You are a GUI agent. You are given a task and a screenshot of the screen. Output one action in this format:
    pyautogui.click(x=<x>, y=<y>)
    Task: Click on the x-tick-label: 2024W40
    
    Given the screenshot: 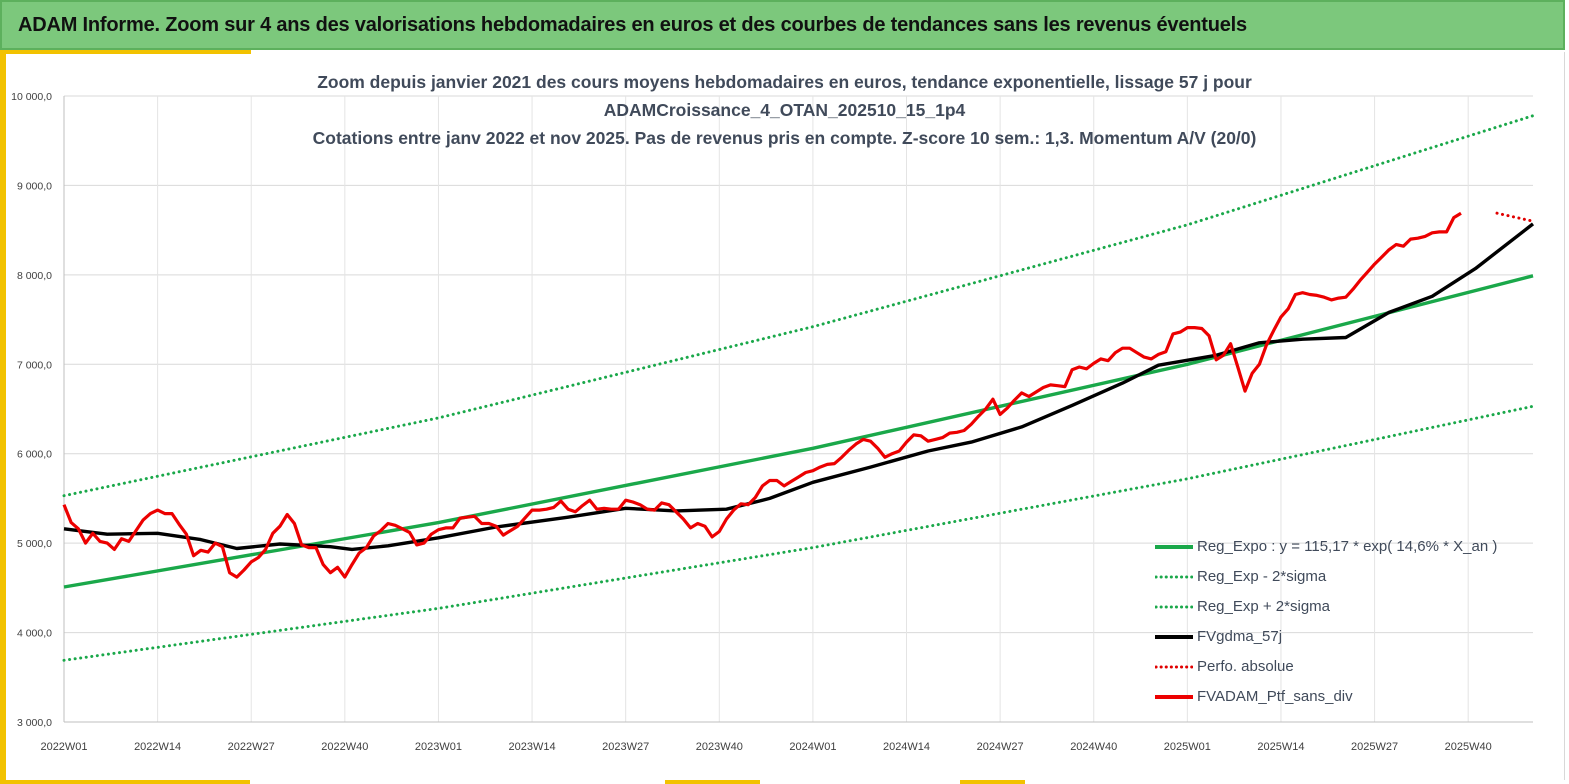 What is the action you would take?
    pyautogui.click(x=1093, y=747)
    